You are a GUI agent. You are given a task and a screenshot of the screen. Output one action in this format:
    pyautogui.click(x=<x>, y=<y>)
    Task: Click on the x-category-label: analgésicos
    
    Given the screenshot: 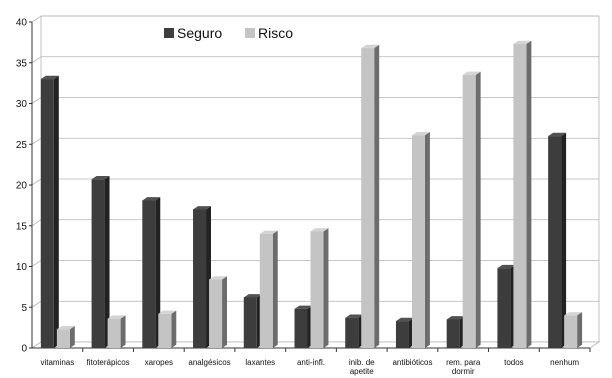 What is the action you would take?
    pyautogui.click(x=209, y=362)
    